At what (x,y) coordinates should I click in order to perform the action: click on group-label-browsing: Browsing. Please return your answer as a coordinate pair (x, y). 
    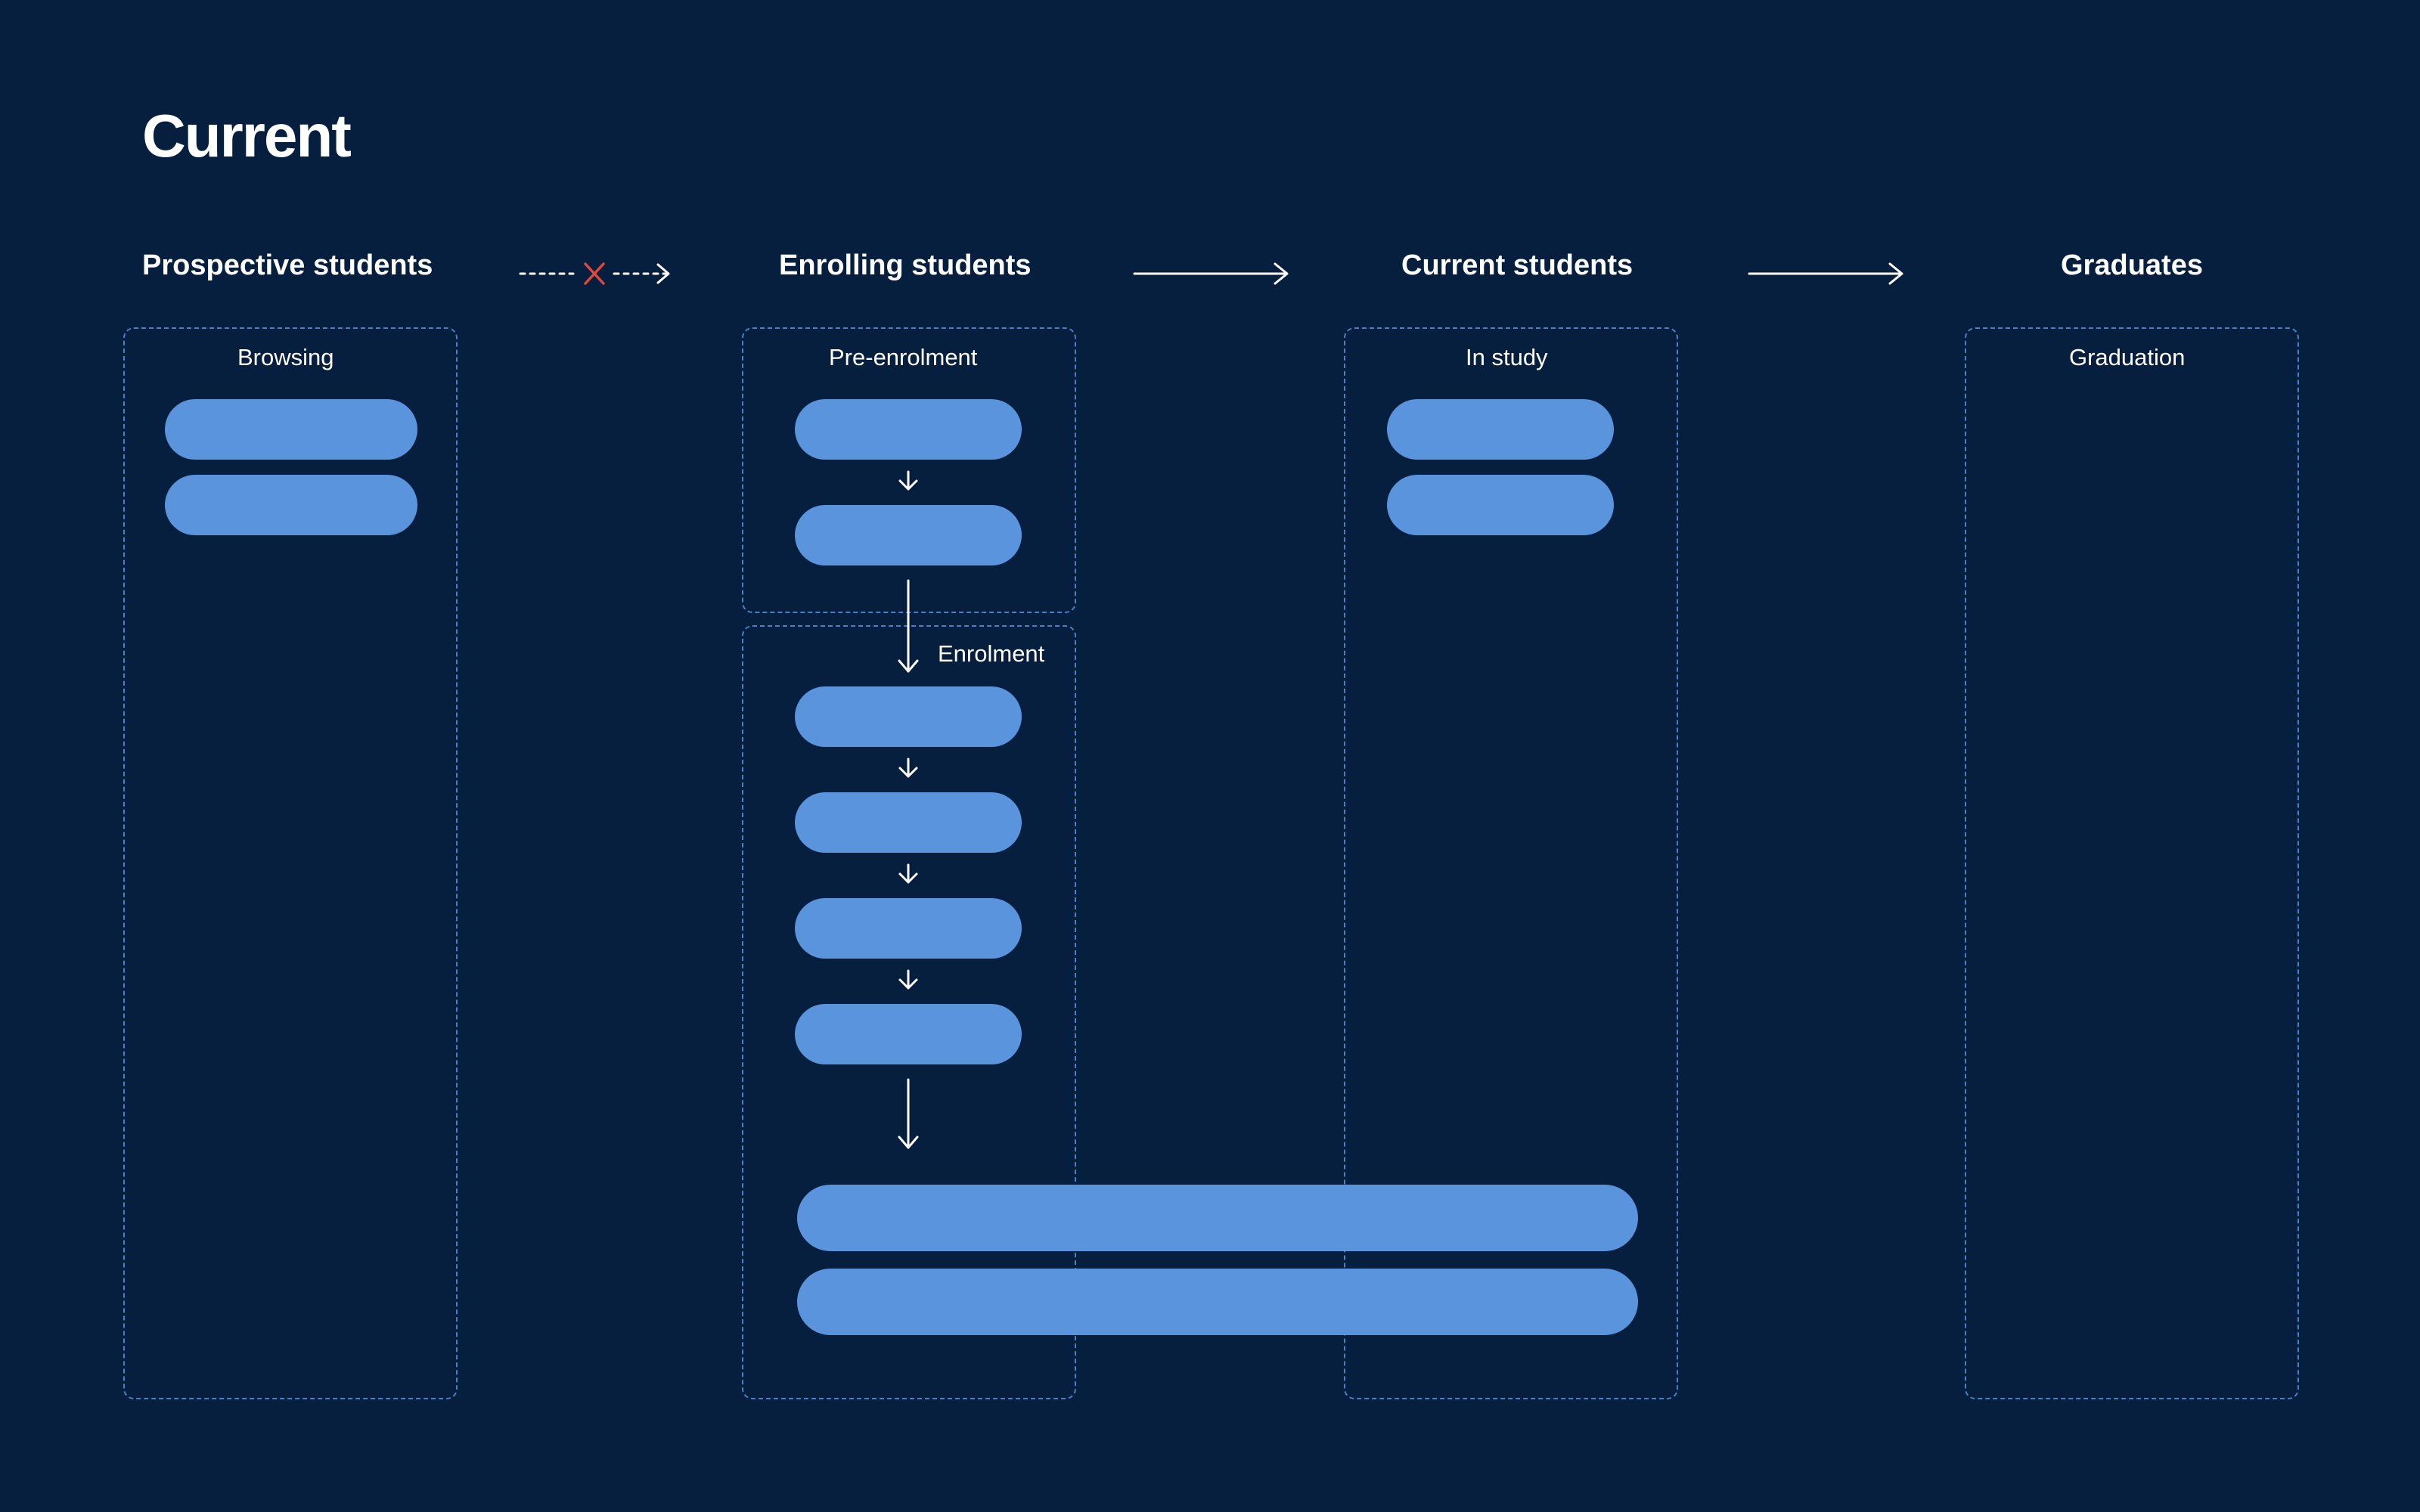
    Looking at the image, I should click on (285, 357).